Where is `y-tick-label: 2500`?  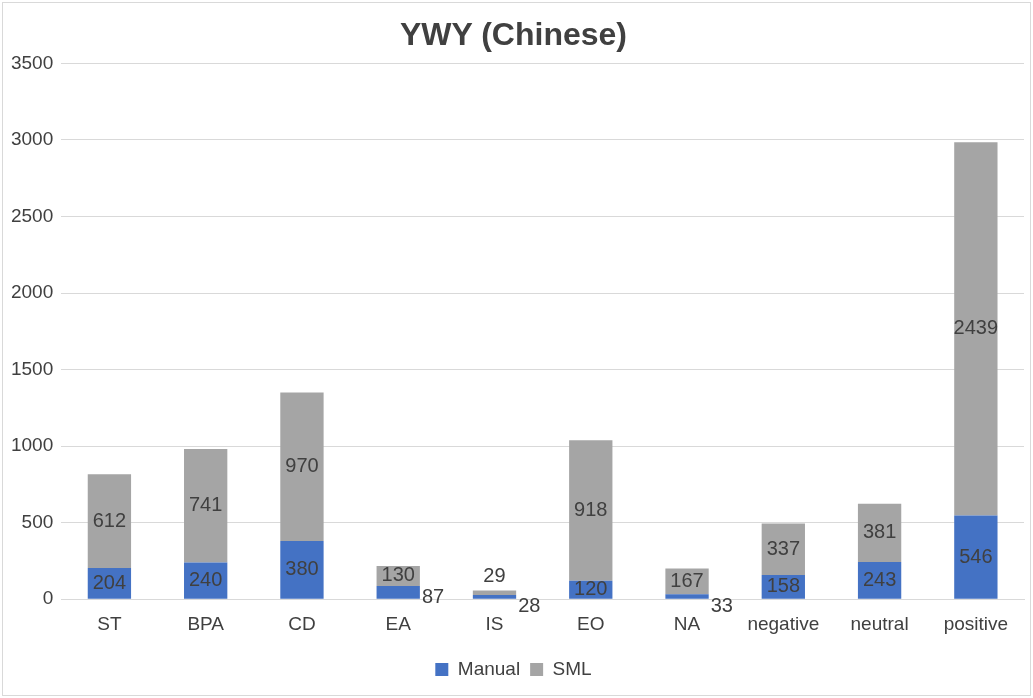
y-tick-label: 2500 is located at coordinates (32, 215).